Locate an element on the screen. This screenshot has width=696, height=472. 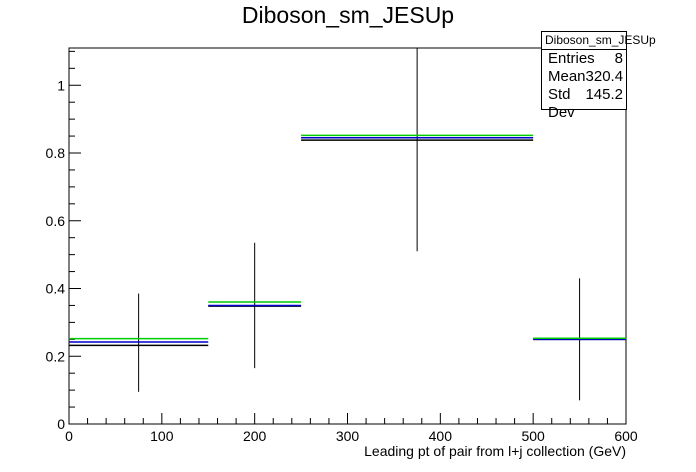
y-tick-label: 0.4 is located at coordinates (56, 289).